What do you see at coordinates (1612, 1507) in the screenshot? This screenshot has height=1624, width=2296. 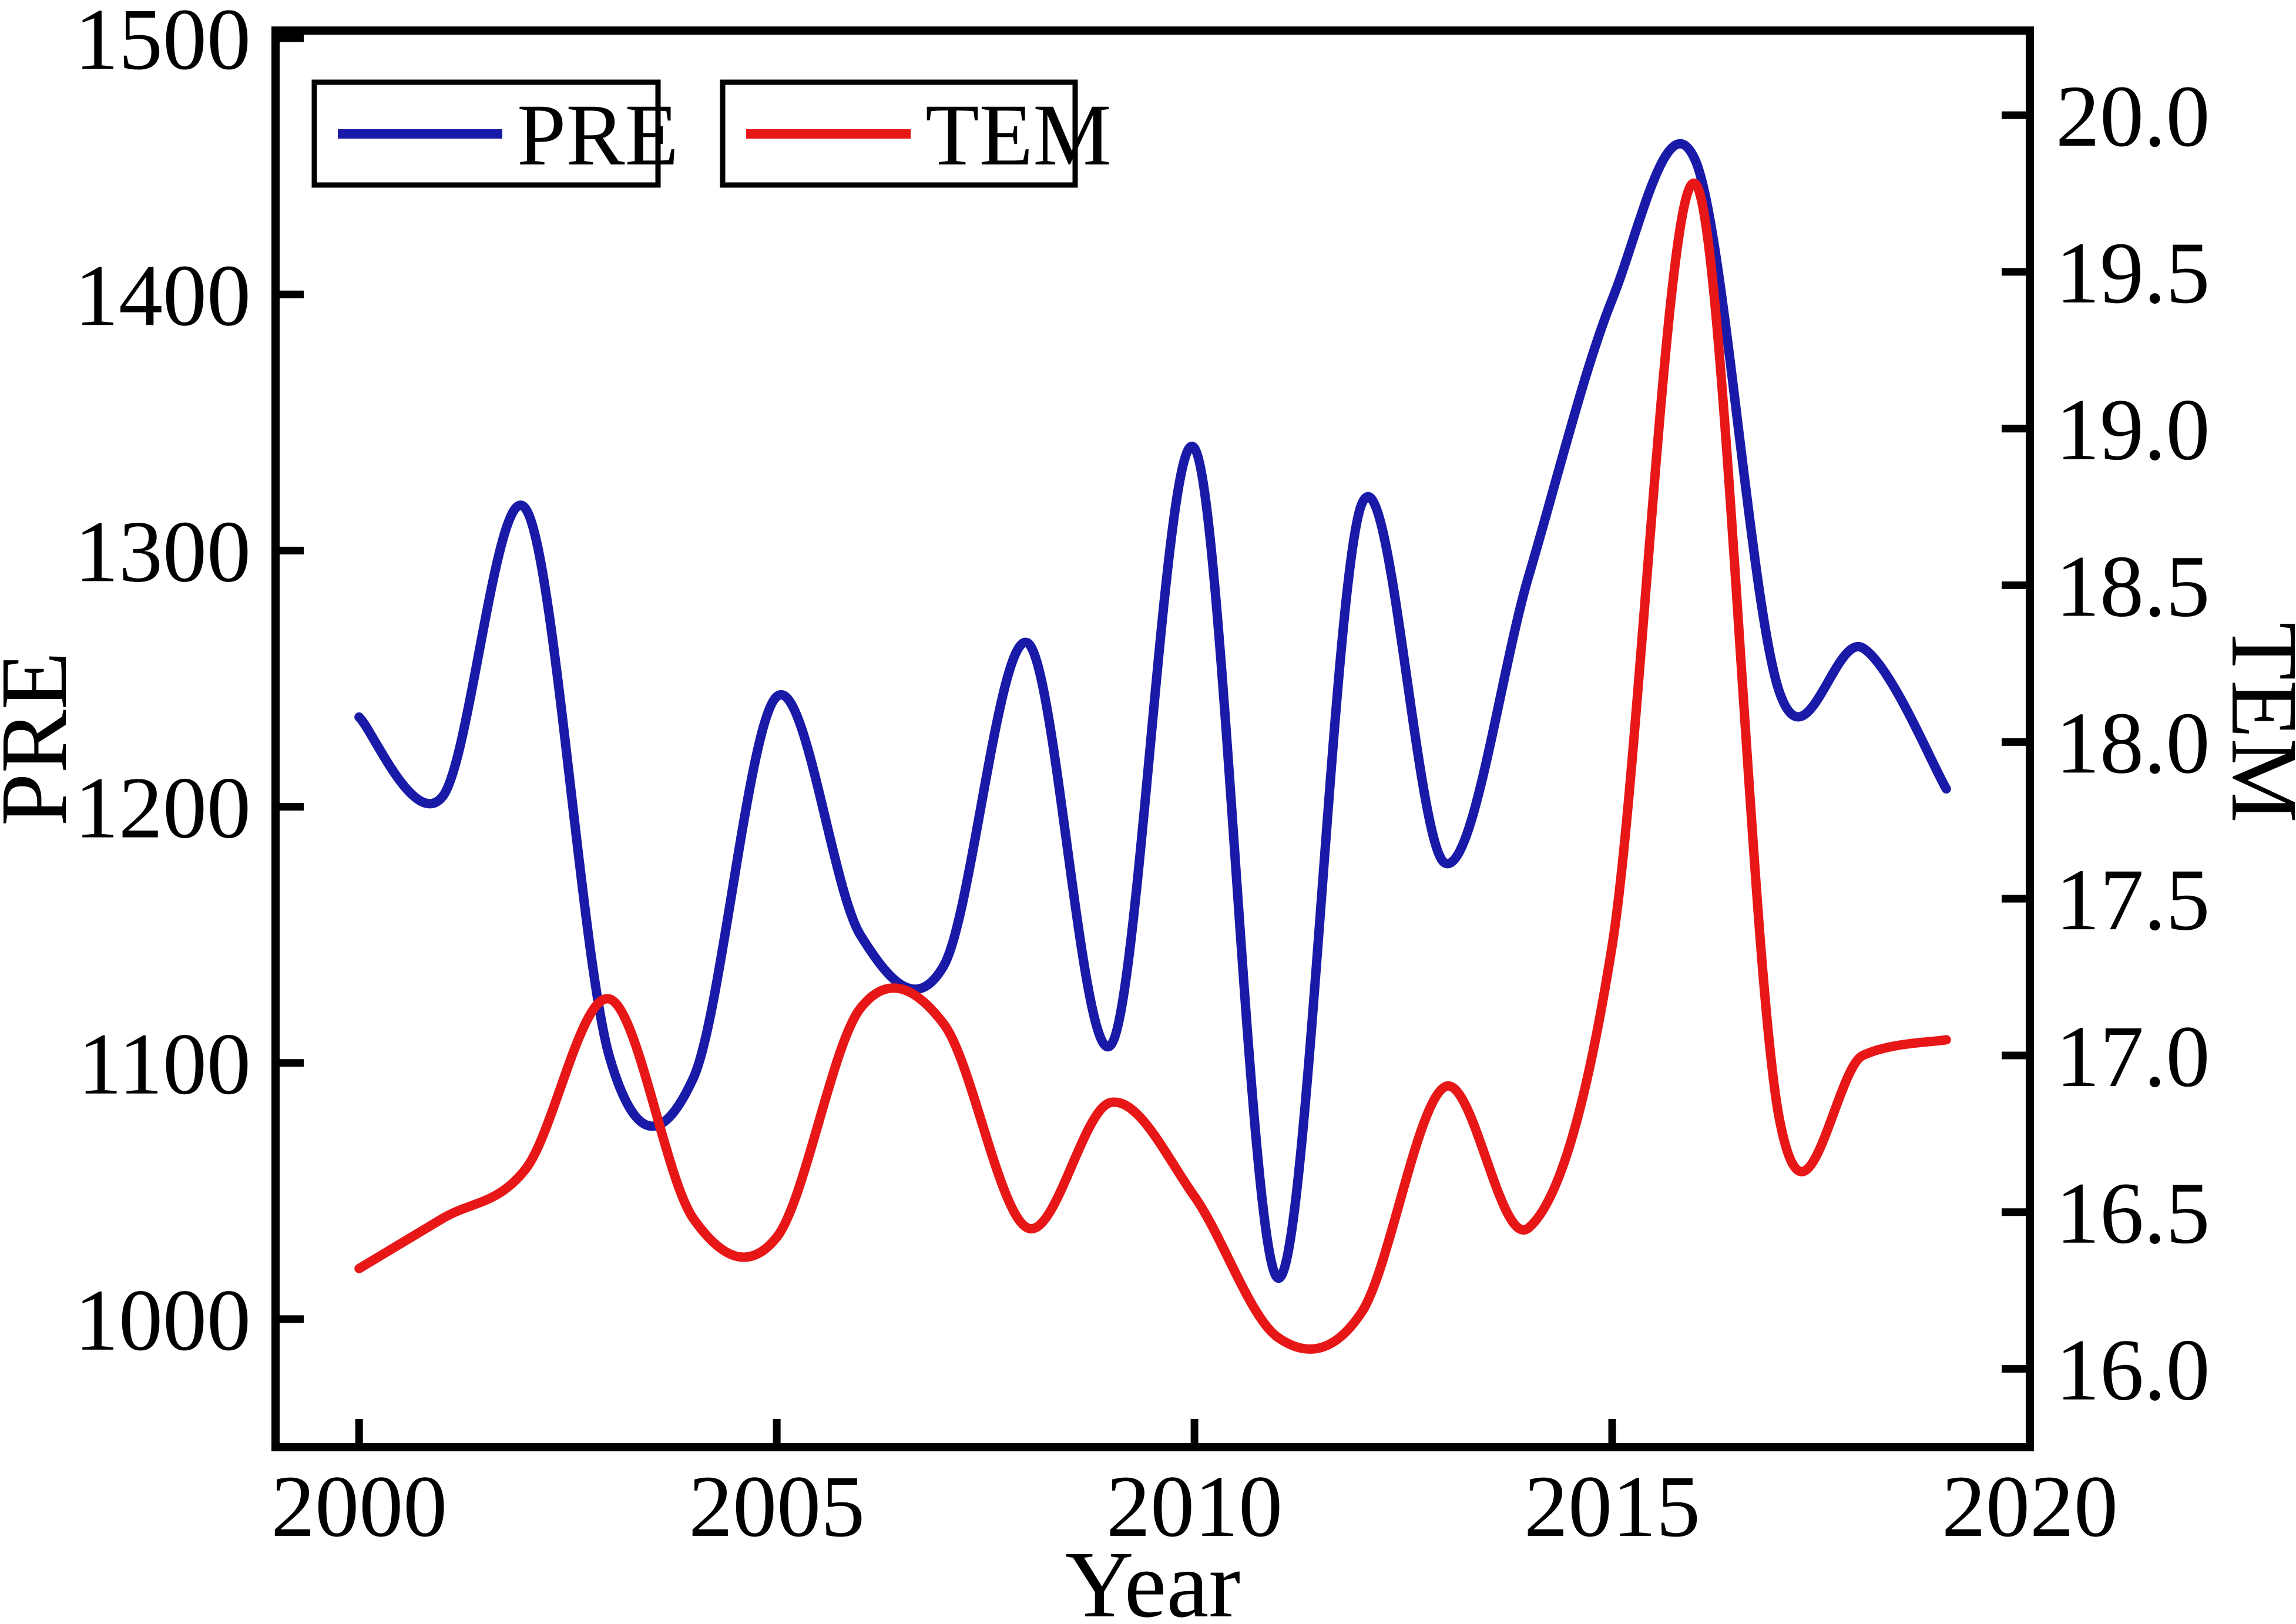 I see `x-tick-label: 2015` at bounding box center [1612, 1507].